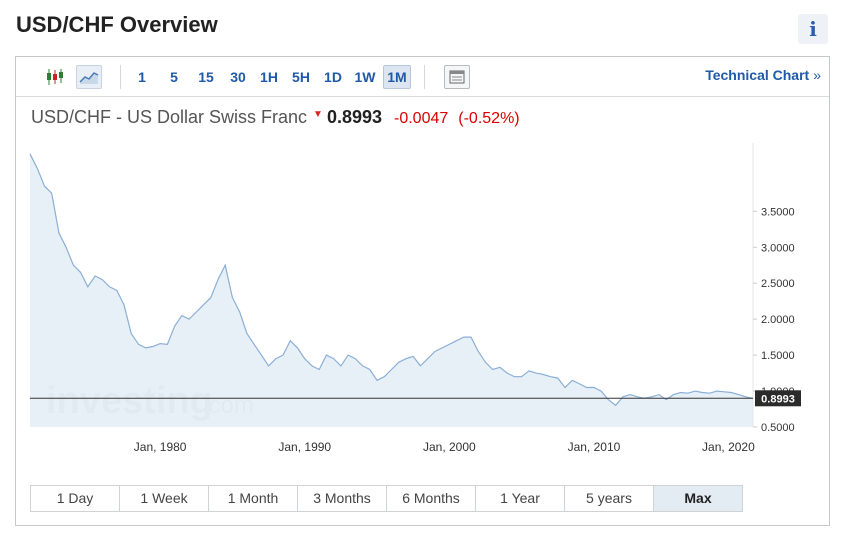 This screenshot has height=537, width=841. What do you see at coordinates (55, 77) in the screenshot?
I see `candlestick-icon` at bounding box center [55, 77].